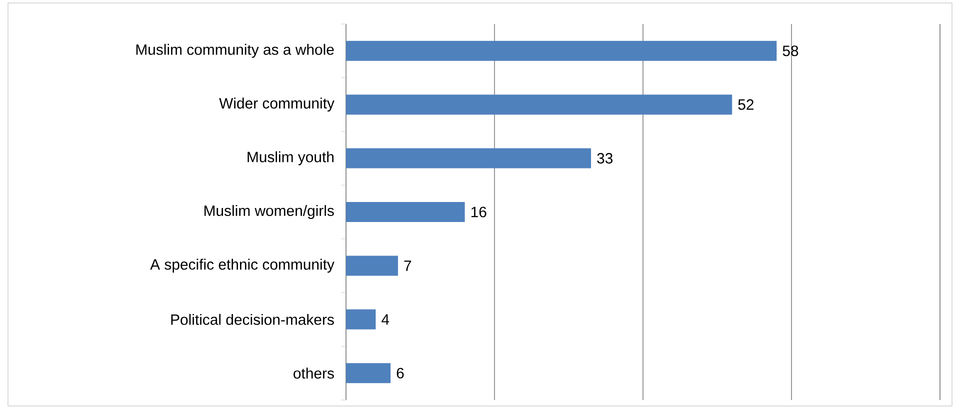  Describe the element at coordinates (235, 51) in the screenshot. I see `y-tick-label: Muslim community as a whole` at that location.